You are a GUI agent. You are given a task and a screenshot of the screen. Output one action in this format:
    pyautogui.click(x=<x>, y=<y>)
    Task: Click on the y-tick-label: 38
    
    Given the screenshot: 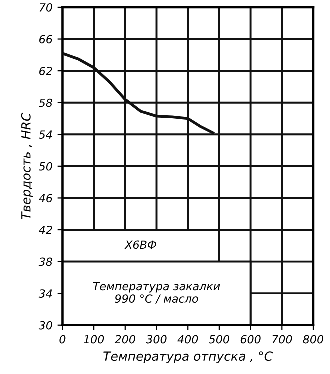 What is the action you would take?
    pyautogui.click(x=45, y=262)
    